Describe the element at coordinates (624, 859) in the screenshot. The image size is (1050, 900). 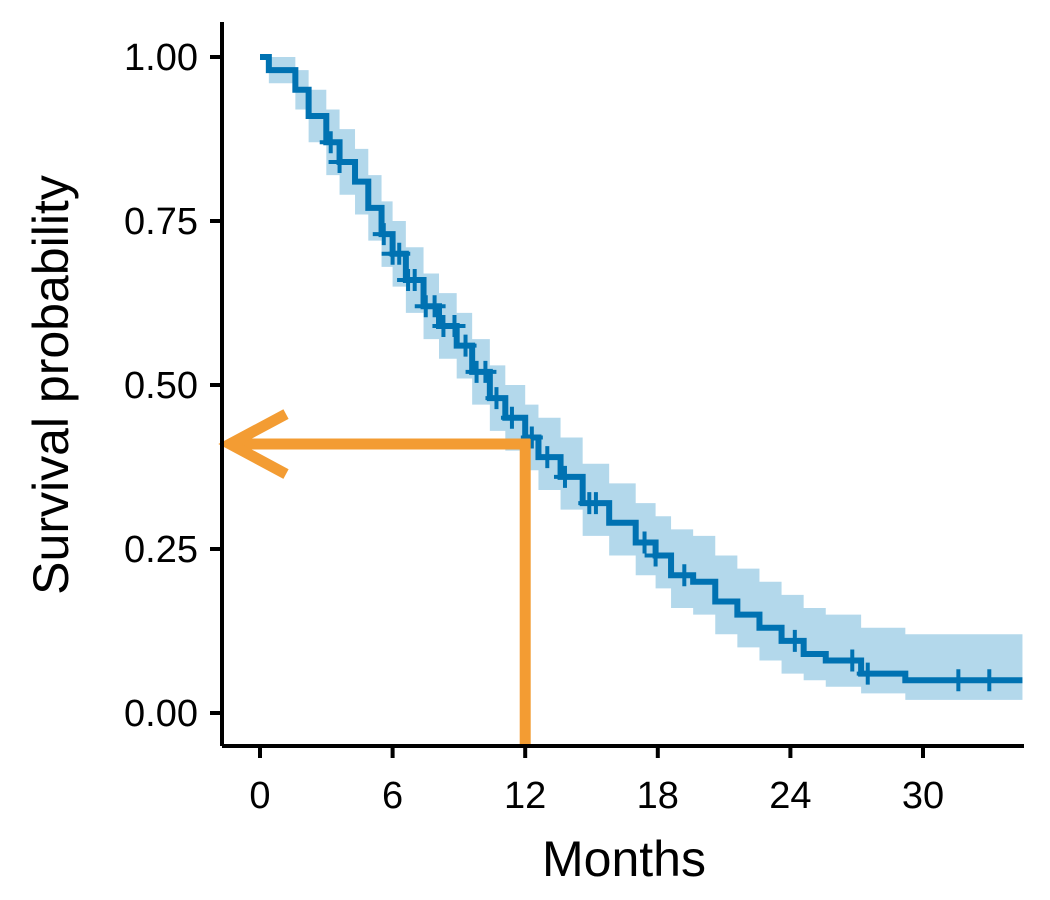
I see `x-axis-title: Months` at that location.